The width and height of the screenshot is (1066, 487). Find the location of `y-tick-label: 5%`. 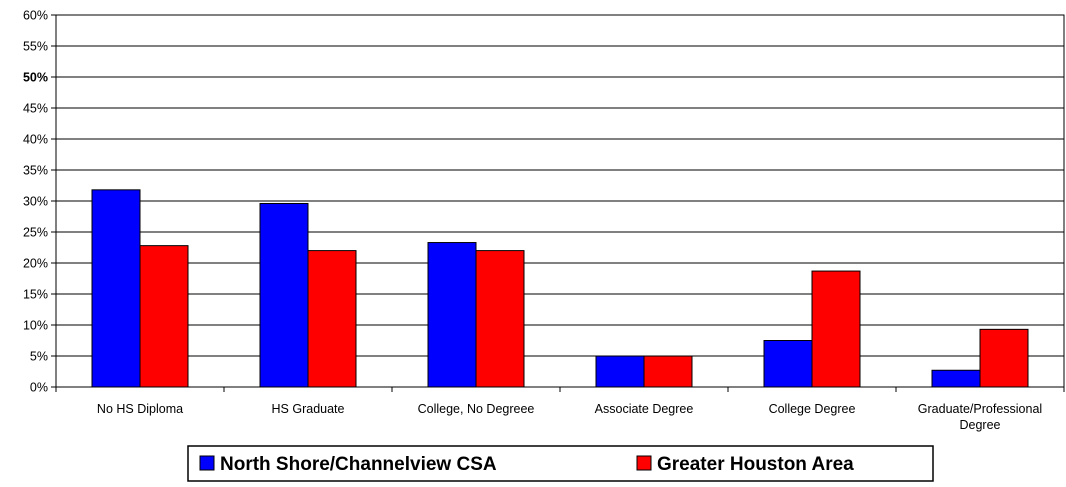

y-tick-label: 5% is located at coordinates (39, 357).